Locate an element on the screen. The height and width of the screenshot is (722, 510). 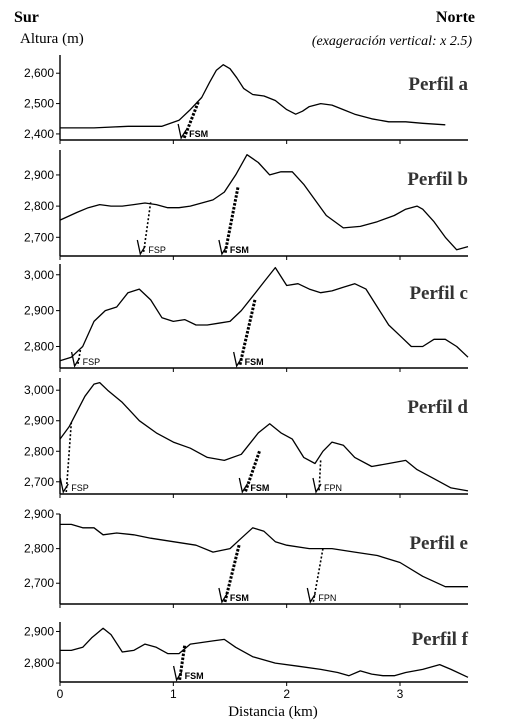
x-axis: 0 1 2 3 is located at coordinates (230, 694).